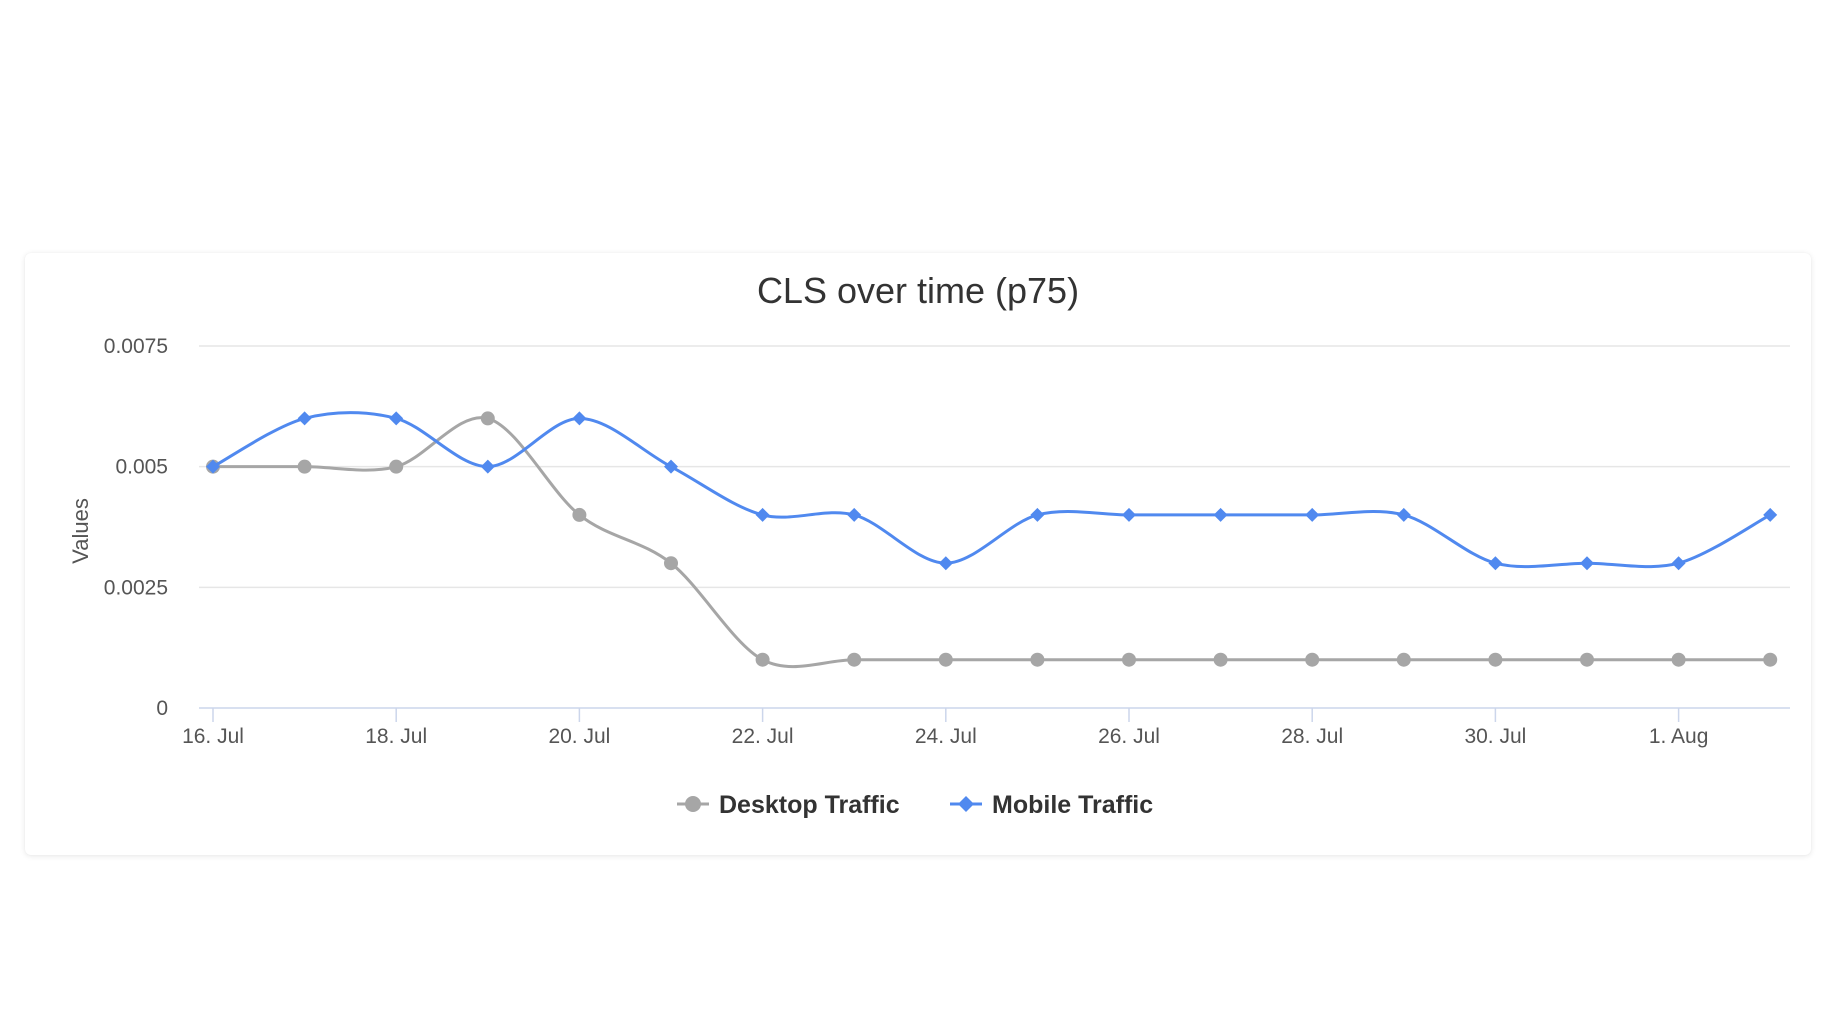 This screenshot has height=1032, width=1834. What do you see at coordinates (946, 736) in the screenshot?
I see `x-tick-label: 24. Jul` at bounding box center [946, 736].